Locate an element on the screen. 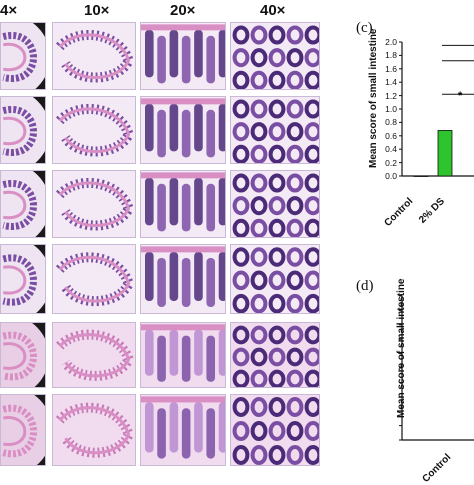 The image size is (474, 485). panel-c-y-tick-label: 0.0 is located at coordinates (391, 176).